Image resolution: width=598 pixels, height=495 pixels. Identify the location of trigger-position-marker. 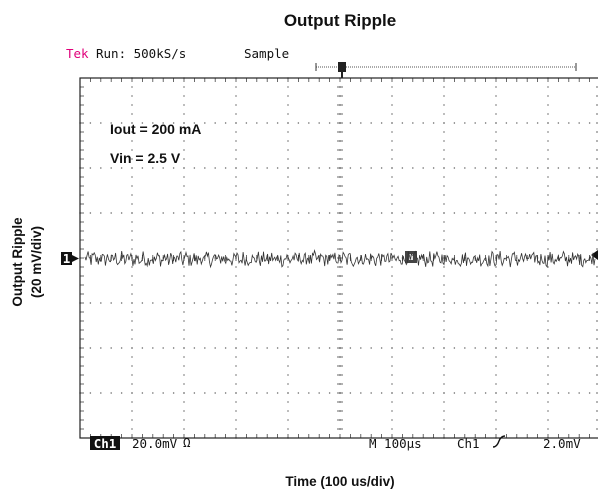
(342, 70).